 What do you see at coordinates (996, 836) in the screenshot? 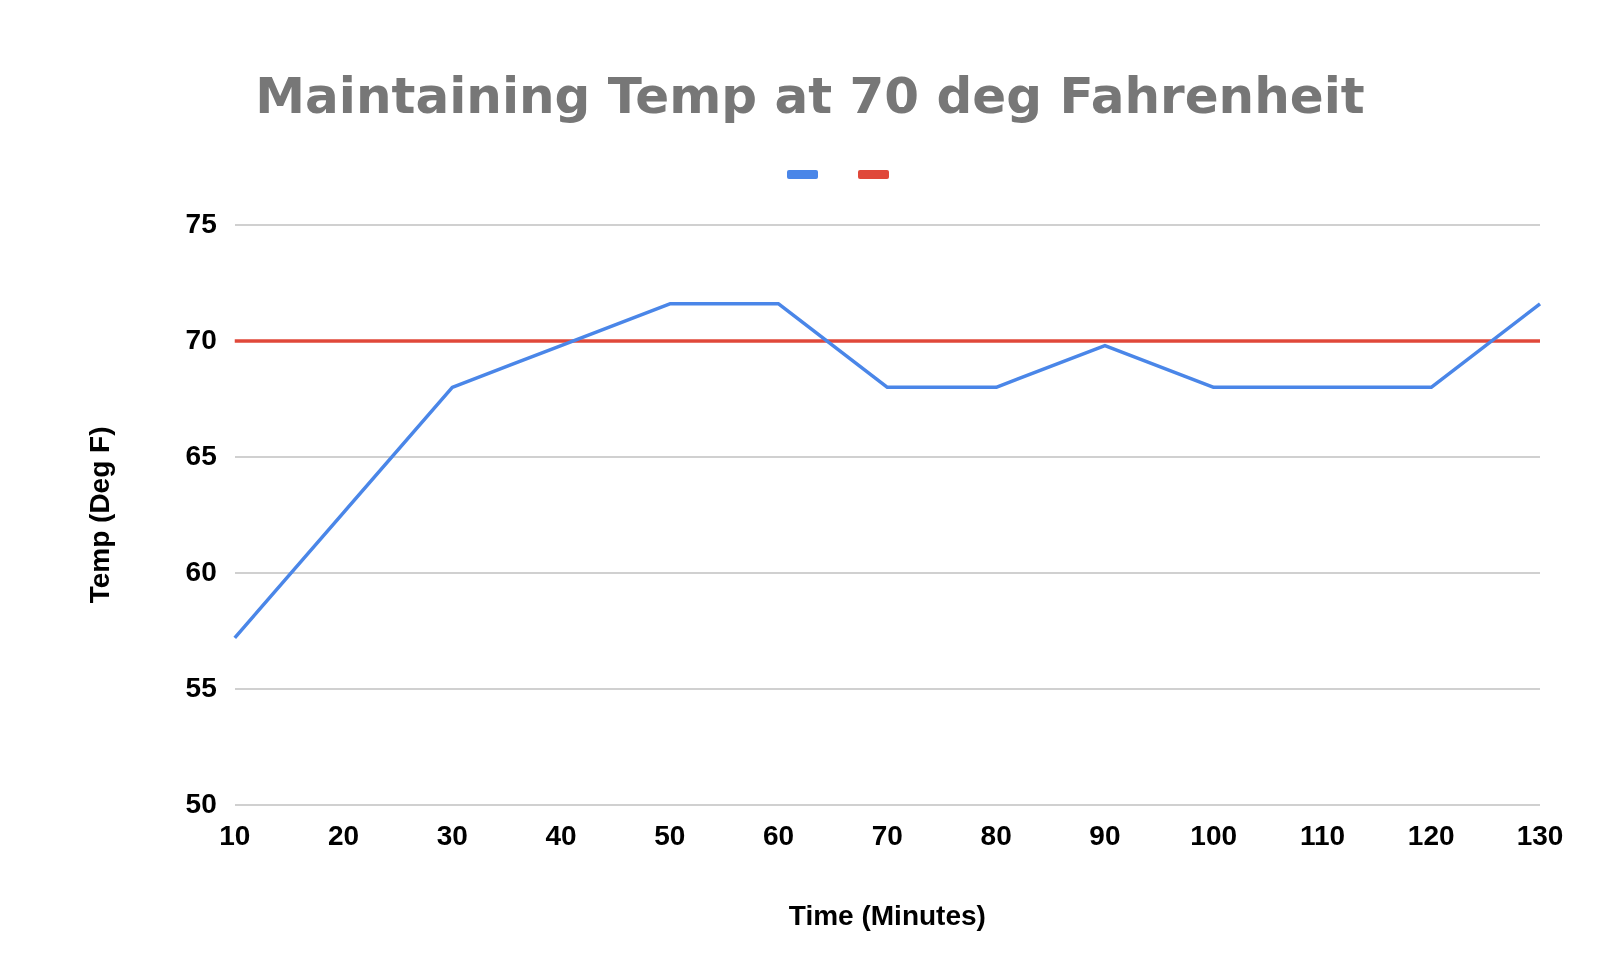
I see `x-tick-label: 80` at bounding box center [996, 836].